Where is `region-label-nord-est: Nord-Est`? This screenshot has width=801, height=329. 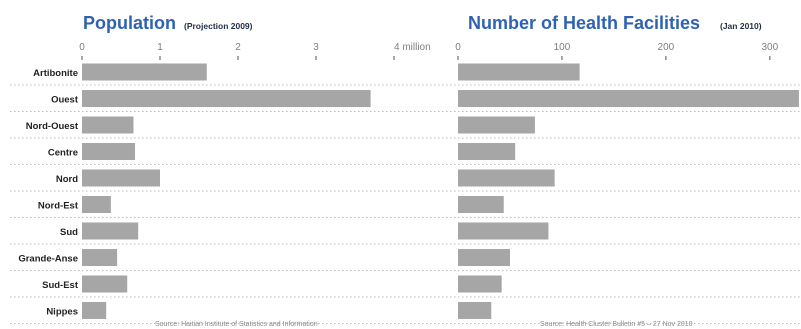
region-label-nord-est: Nord-Est is located at coordinates (58, 206).